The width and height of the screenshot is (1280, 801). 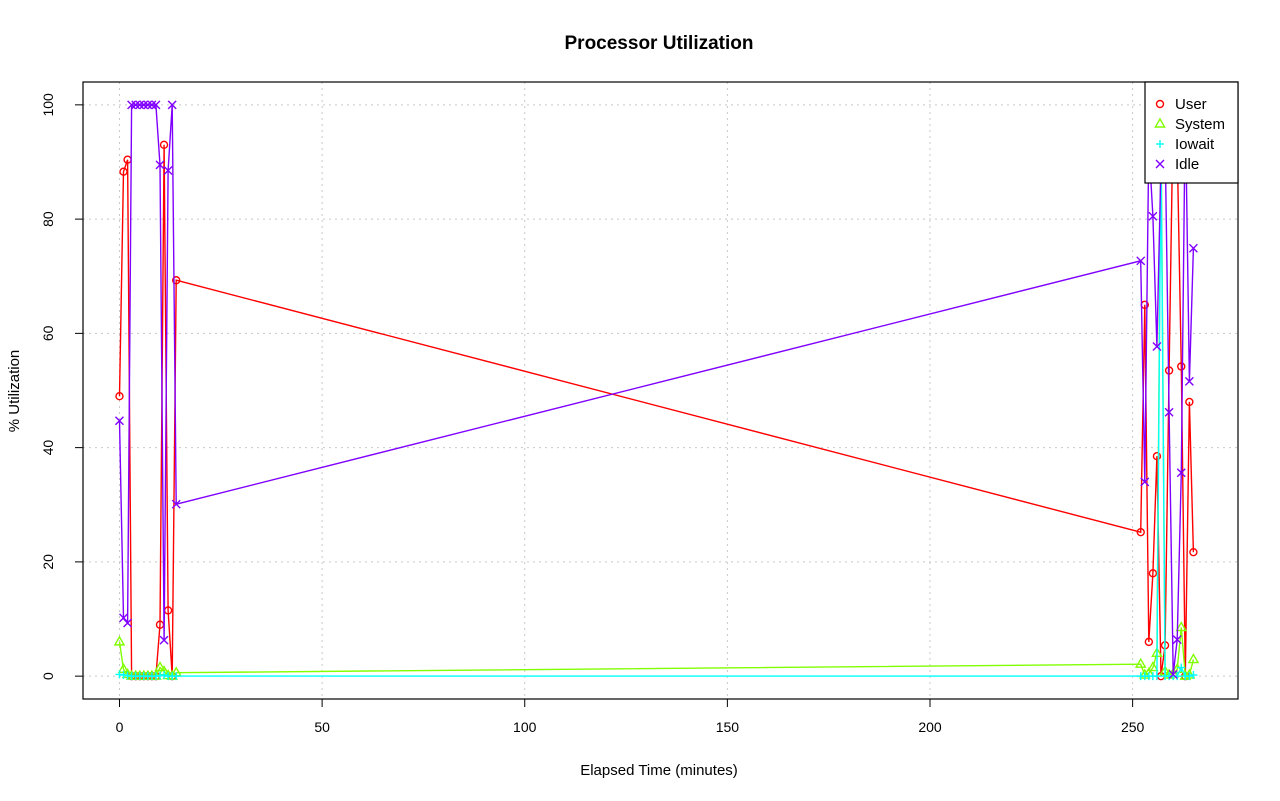 What do you see at coordinates (48, 676) in the screenshot?
I see `y-tick-label: 0` at bounding box center [48, 676].